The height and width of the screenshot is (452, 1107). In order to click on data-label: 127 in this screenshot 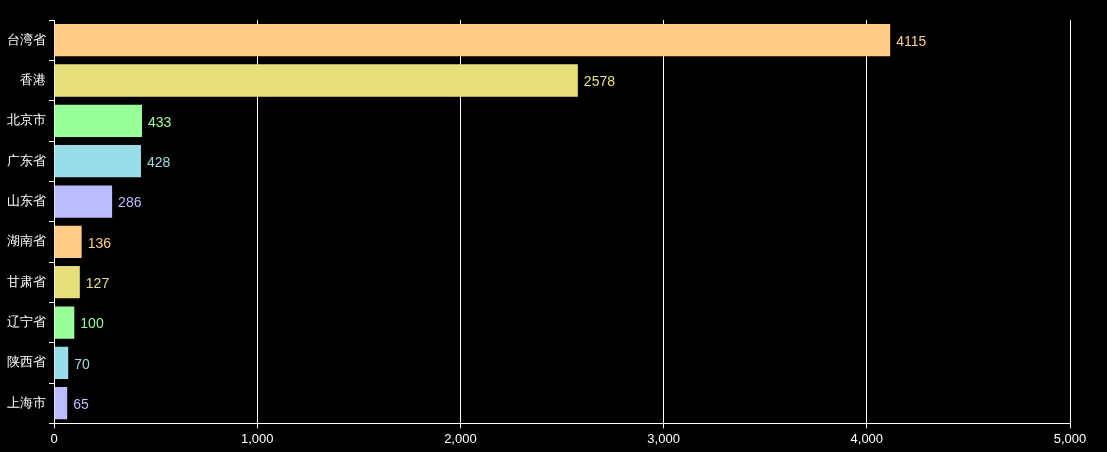, I will do `click(97, 283)`.